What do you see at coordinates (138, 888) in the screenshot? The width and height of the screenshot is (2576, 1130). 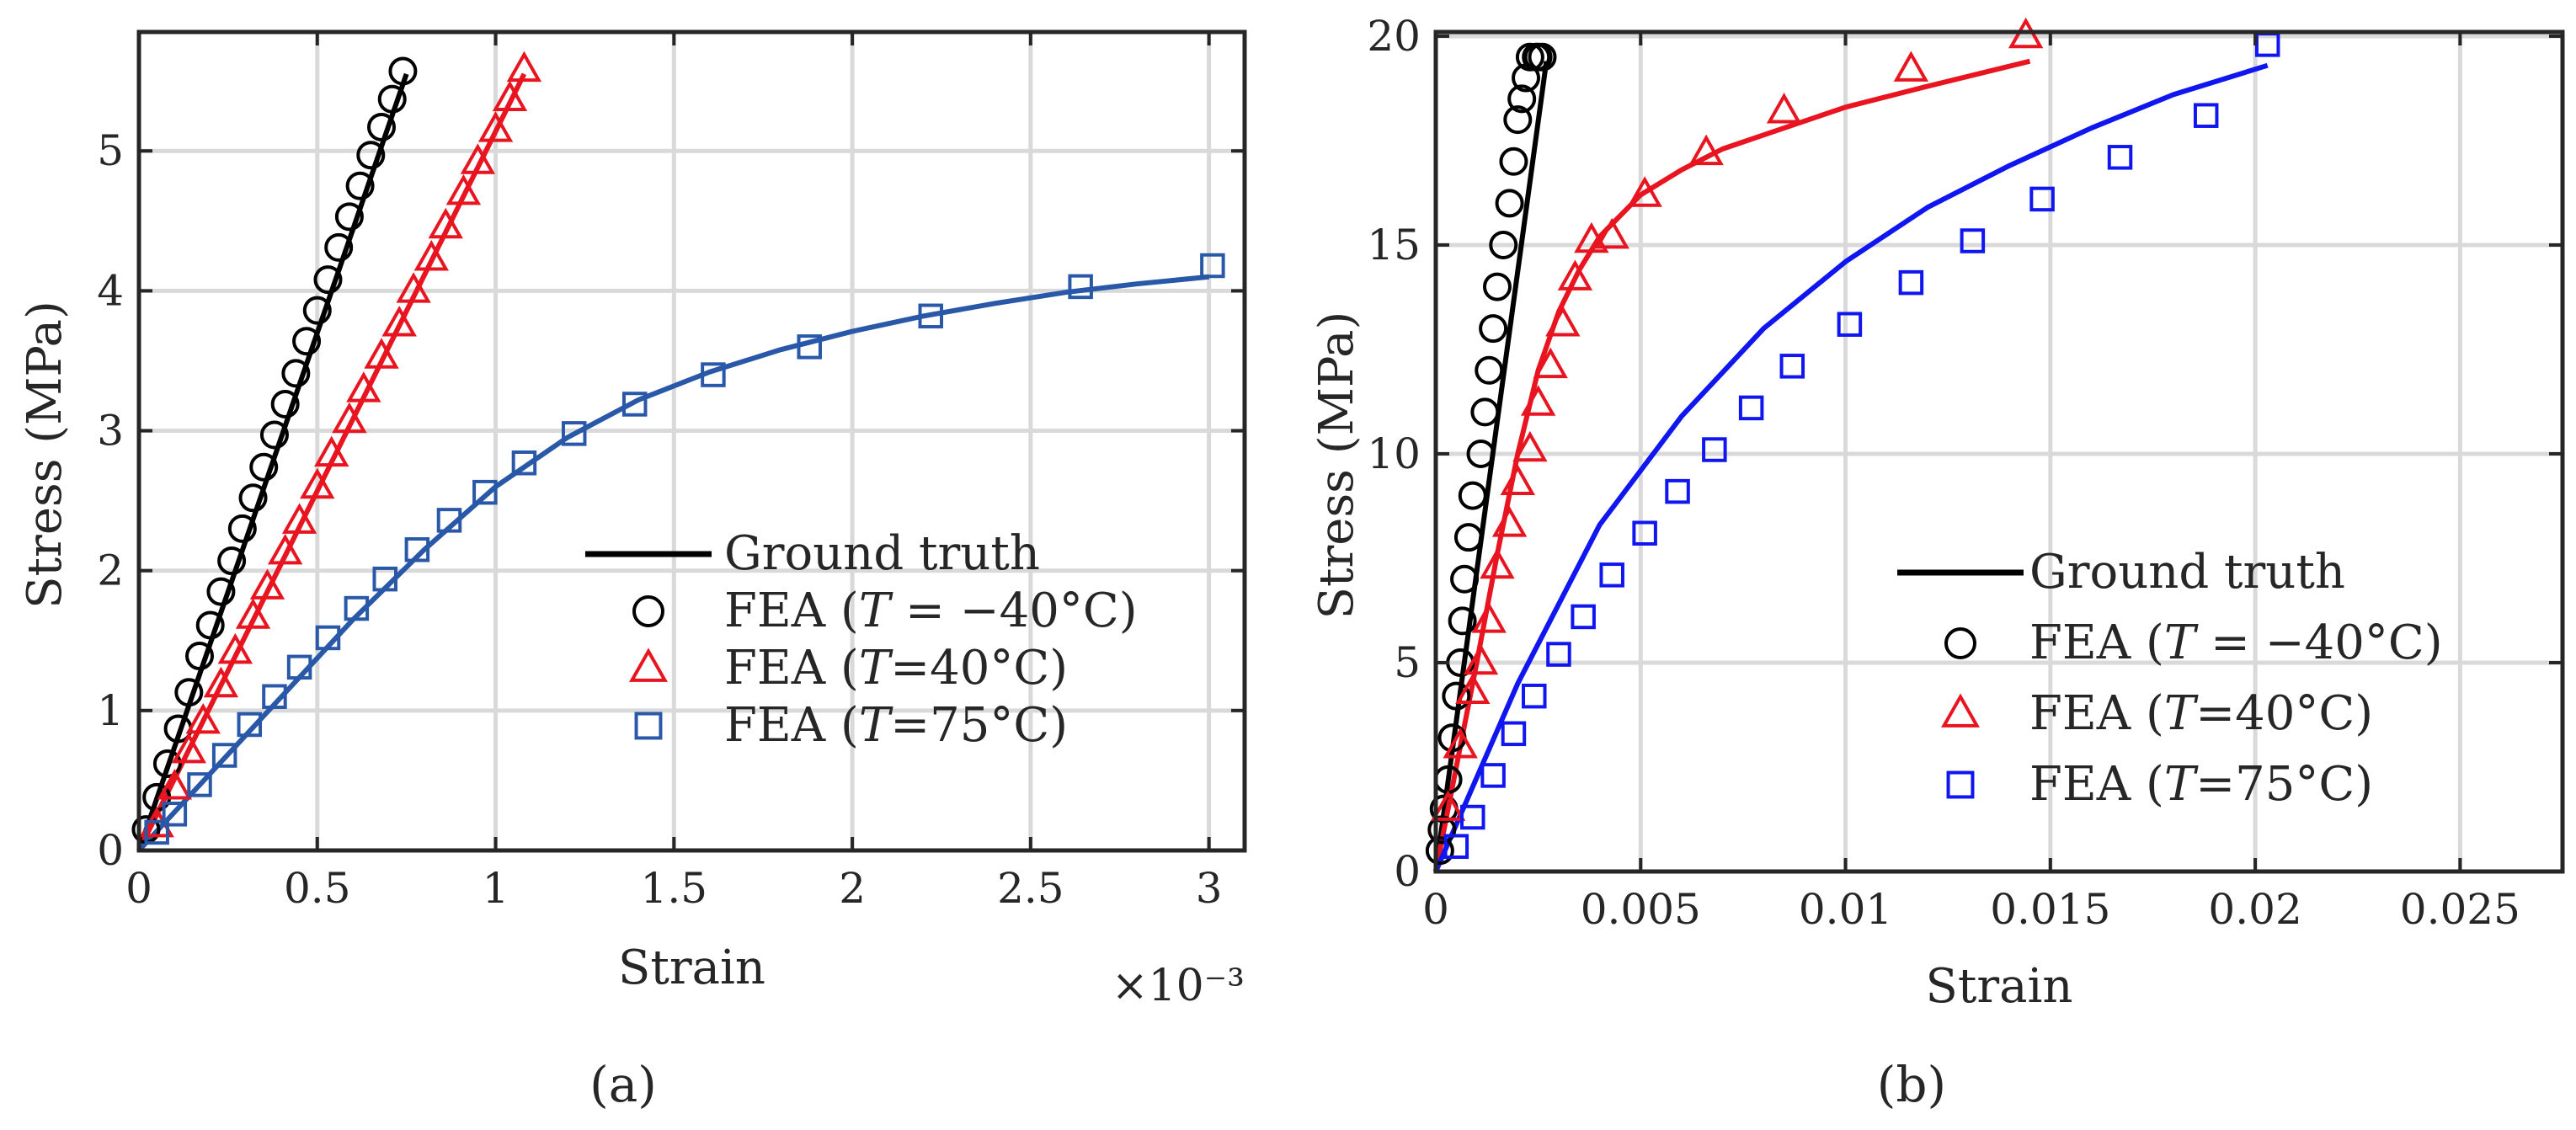 I see `x-tick-label: 0` at bounding box center [138, 888].